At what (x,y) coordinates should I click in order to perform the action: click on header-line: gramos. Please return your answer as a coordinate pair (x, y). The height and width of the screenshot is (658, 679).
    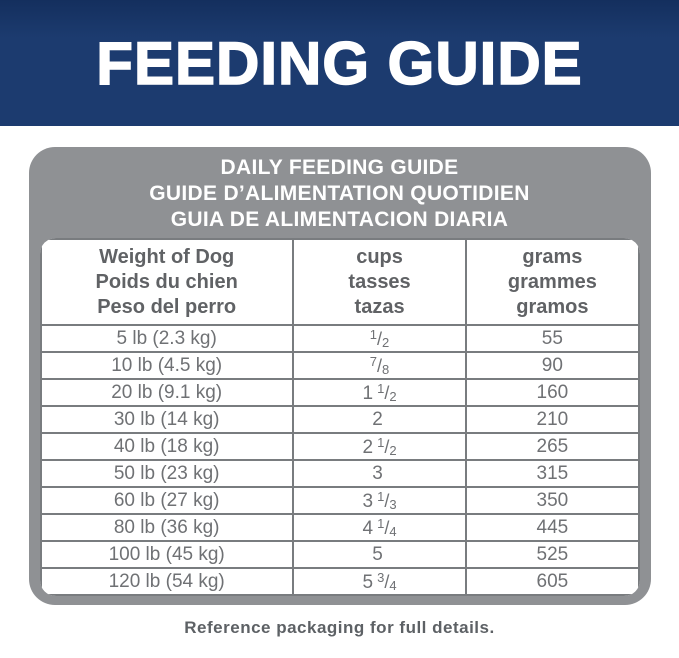
    Looking at the image, I should click on (552, 306).